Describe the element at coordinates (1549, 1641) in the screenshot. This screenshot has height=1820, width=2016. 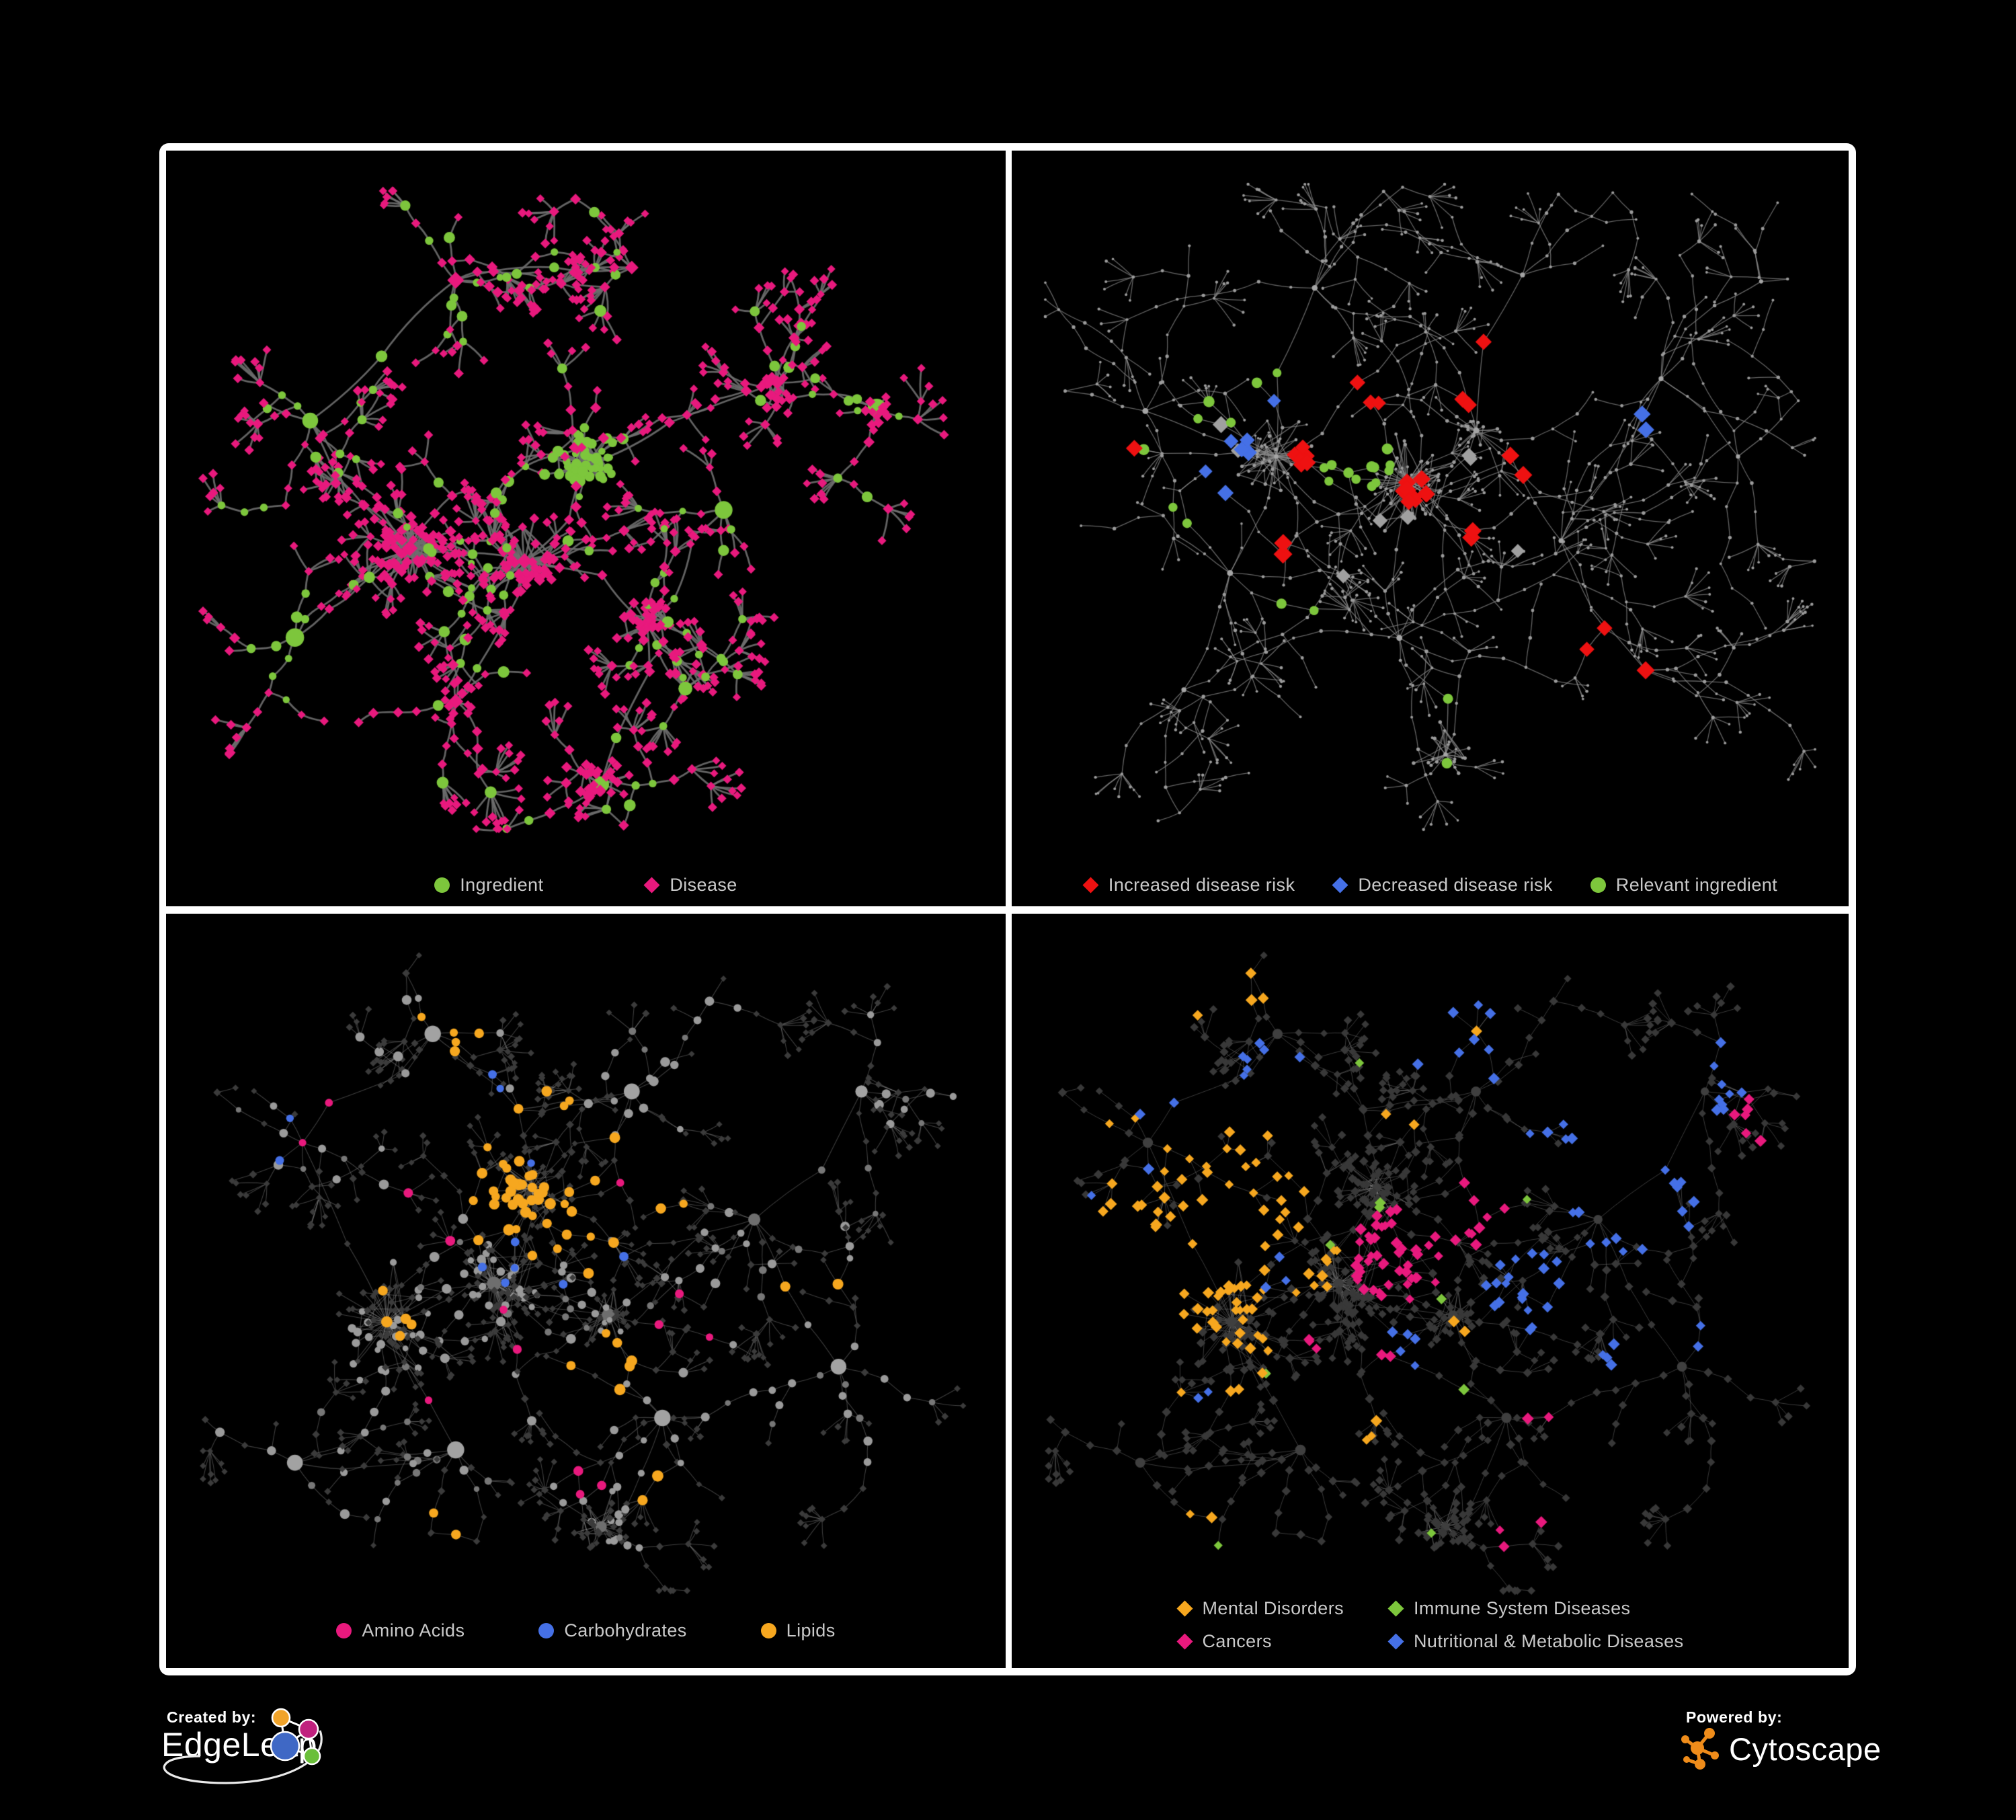
I see `legend-label: Nutritional & Metabolic Diseases` at that location.